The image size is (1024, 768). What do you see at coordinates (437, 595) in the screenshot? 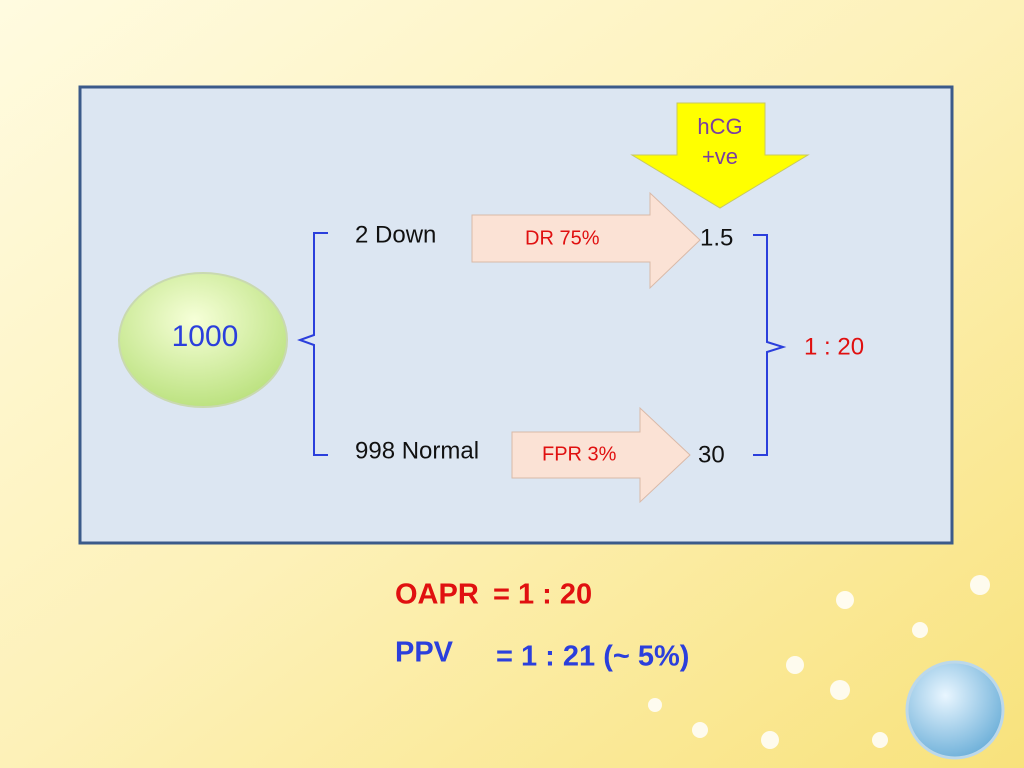
I see `summary-label: OAPR` at bounding box center [437, 595].